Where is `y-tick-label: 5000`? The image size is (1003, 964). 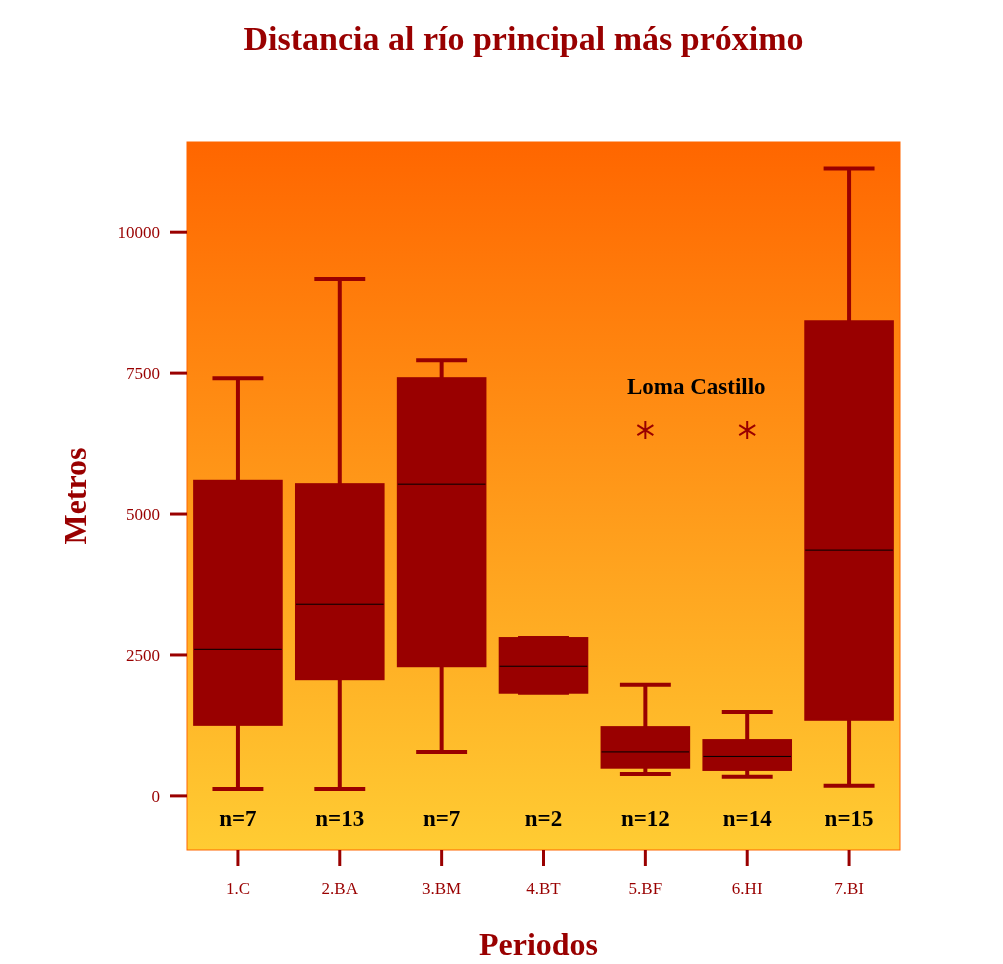 y-tick-label: 5000 is located at coordinates (143, 515).